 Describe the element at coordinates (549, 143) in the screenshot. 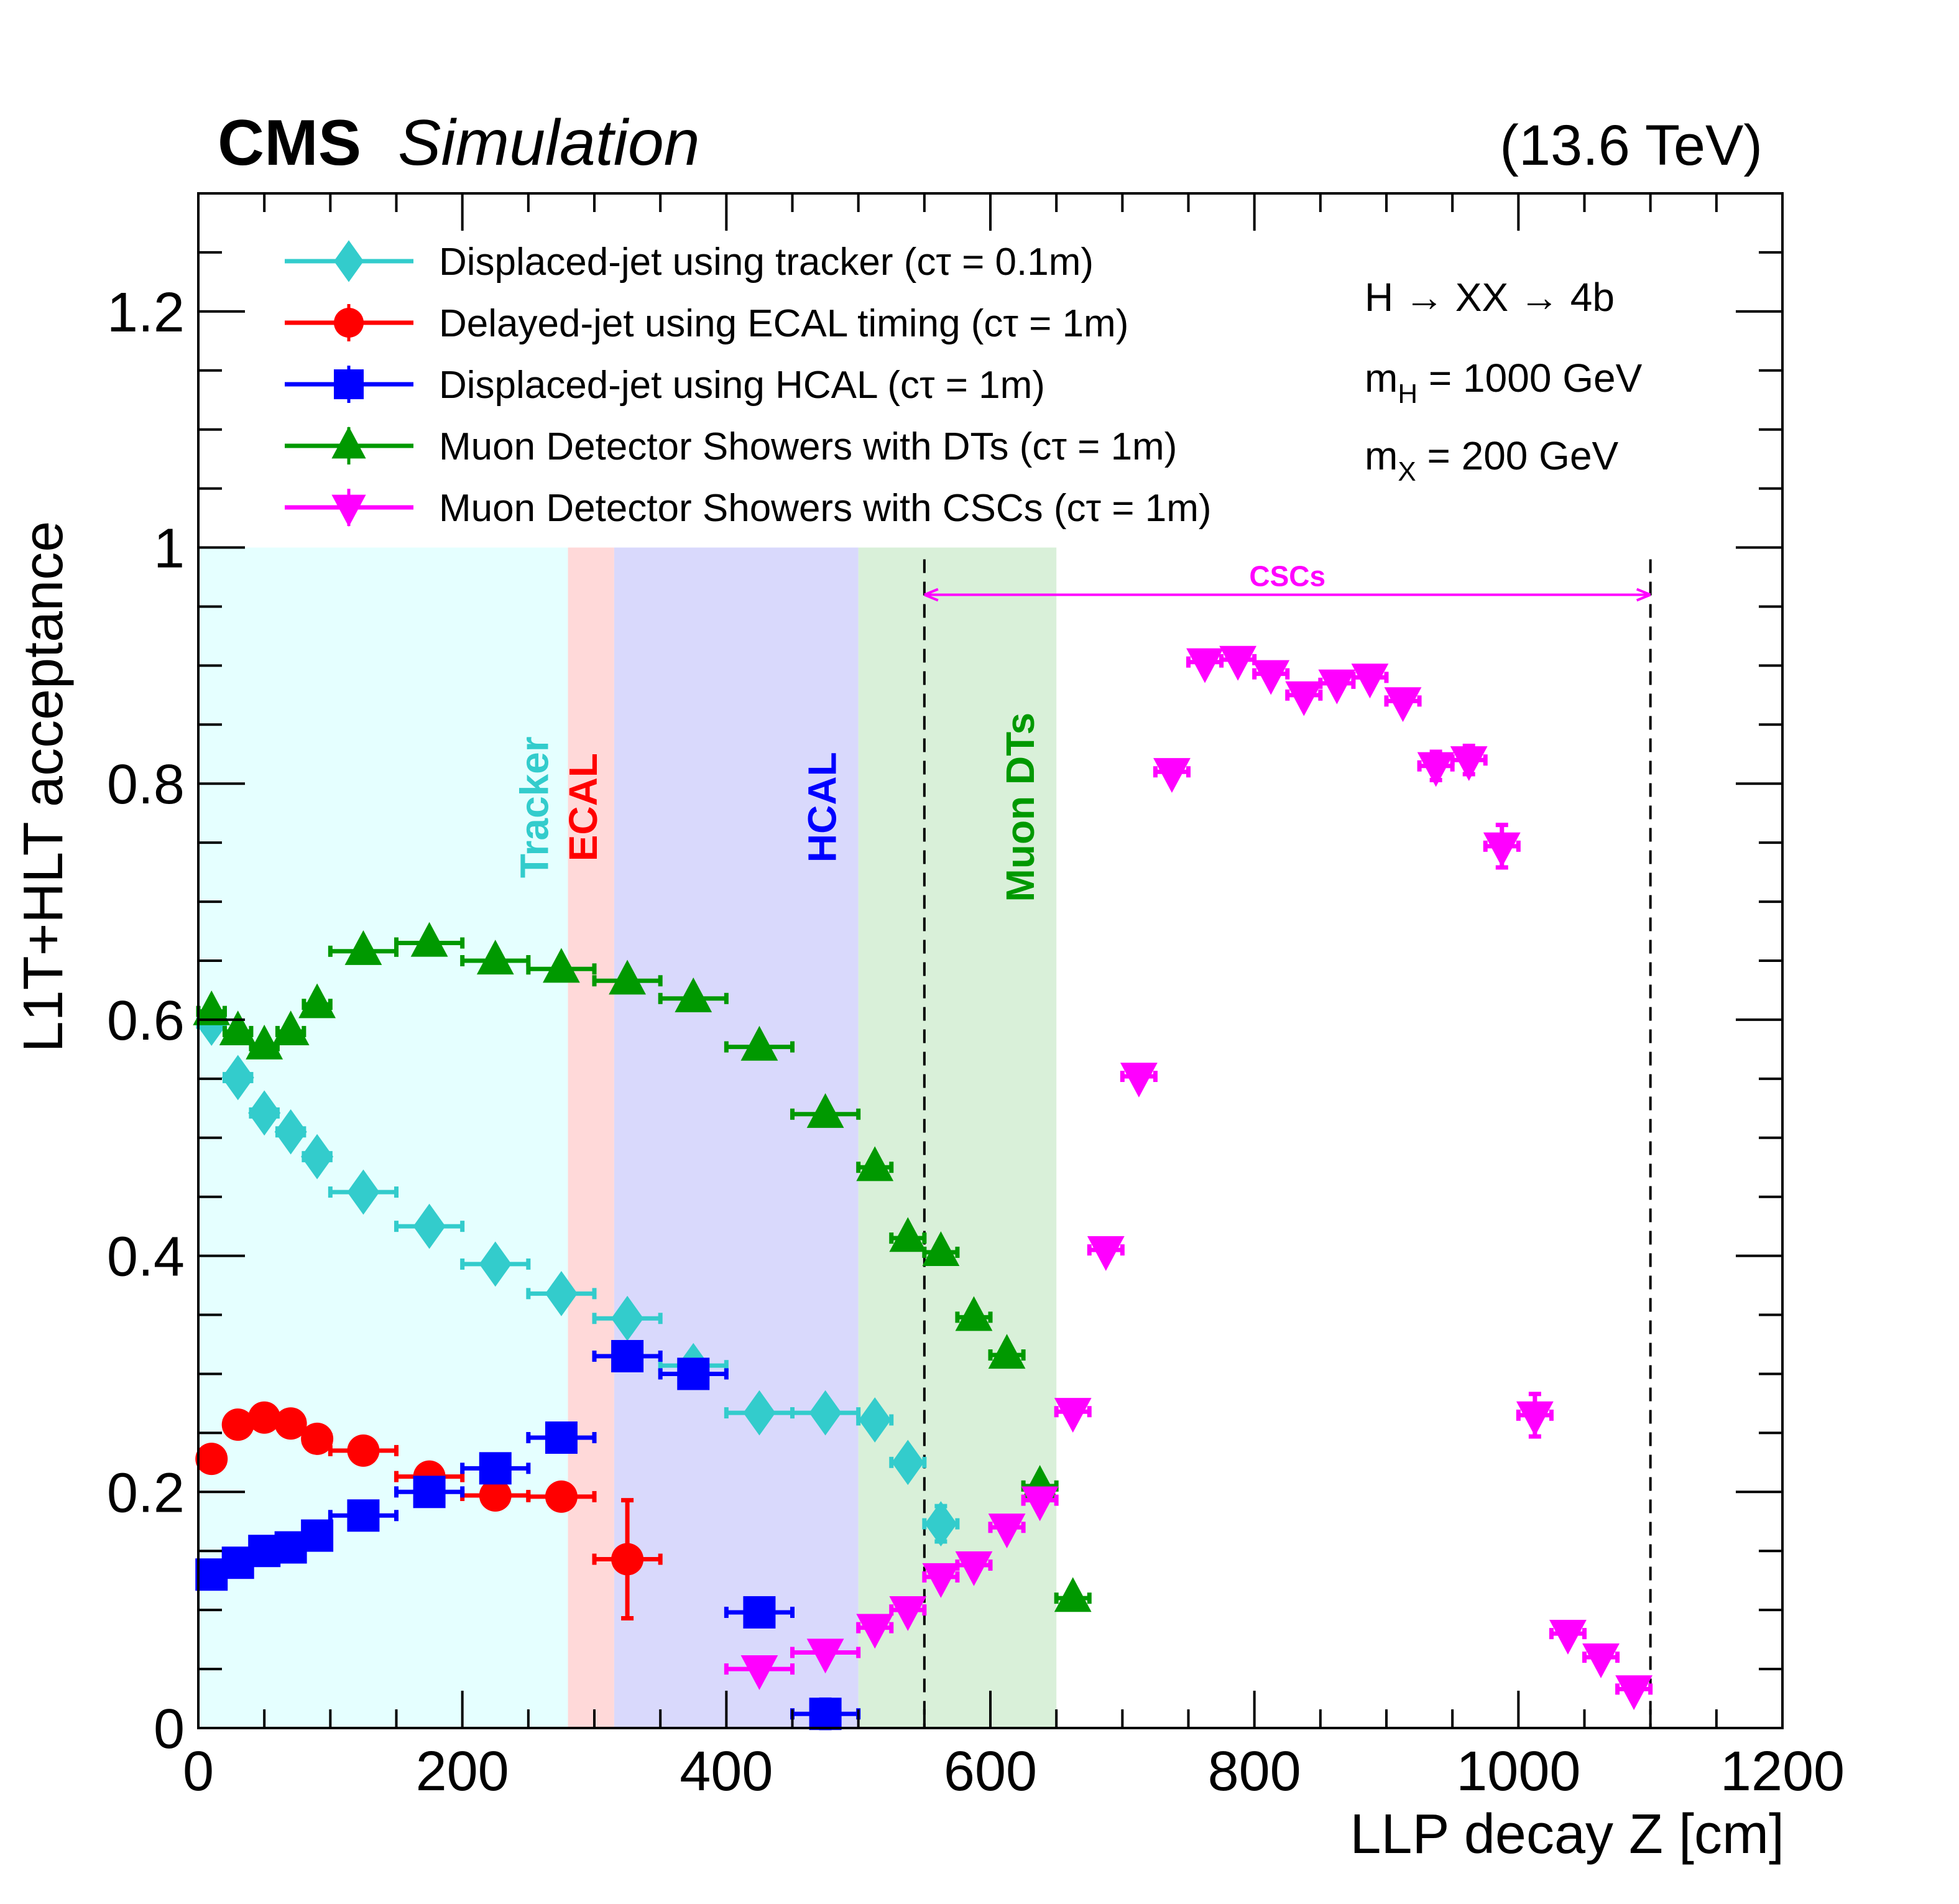

I see `simulation-label: Simulation` at that location.